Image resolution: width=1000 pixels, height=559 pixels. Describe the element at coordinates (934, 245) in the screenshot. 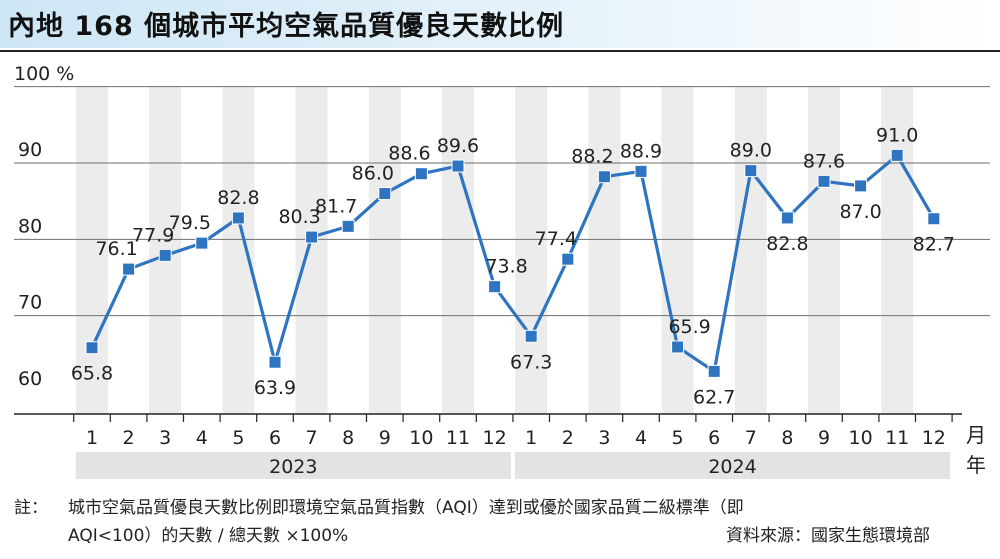

I see `data-label-24: 82.7` at that location.